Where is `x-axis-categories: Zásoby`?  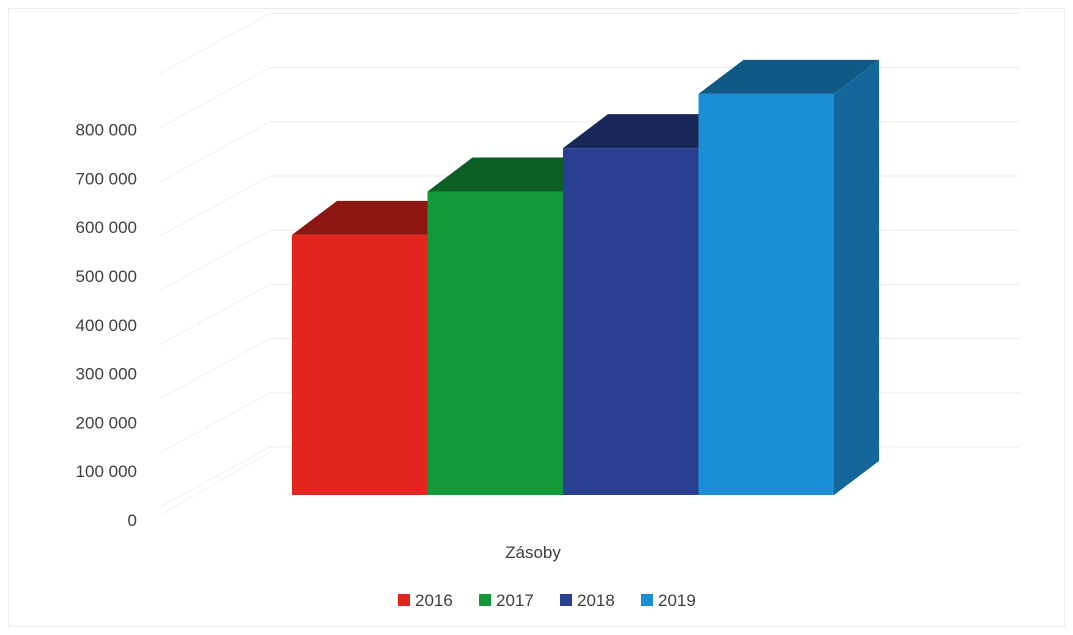
x-axis-categories: Zásoby is located at coordinates (533, 552).